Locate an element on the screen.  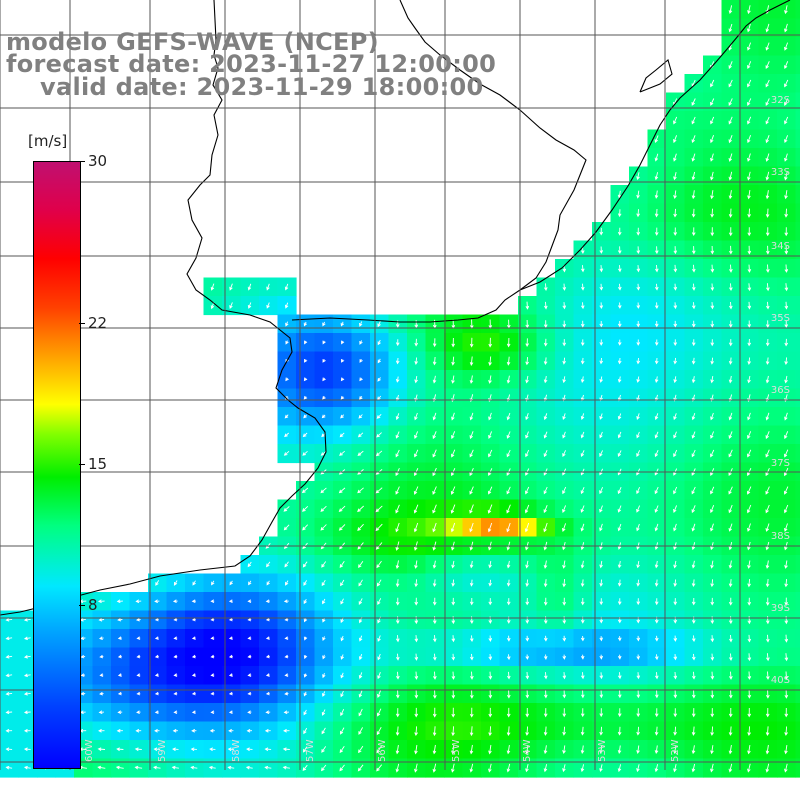
latitude-label: 33S is located at coordinates (780, 172).